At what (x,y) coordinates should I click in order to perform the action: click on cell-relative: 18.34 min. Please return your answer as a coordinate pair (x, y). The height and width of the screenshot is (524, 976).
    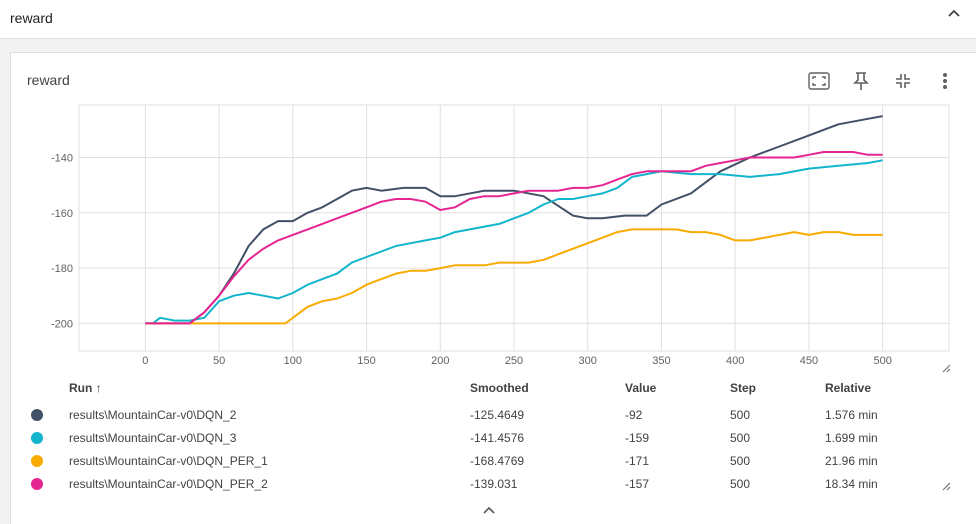
    Looking at the image, I should click on (851, 484).